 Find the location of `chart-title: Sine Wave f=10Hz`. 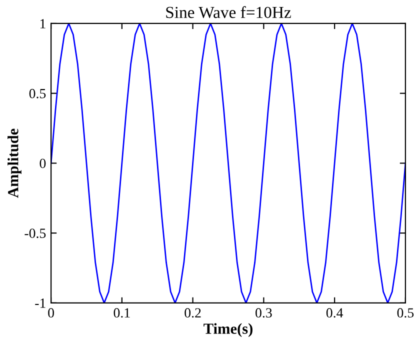

chart-title: Sine Wave f=10Hz is located at coordinates (228, 12).